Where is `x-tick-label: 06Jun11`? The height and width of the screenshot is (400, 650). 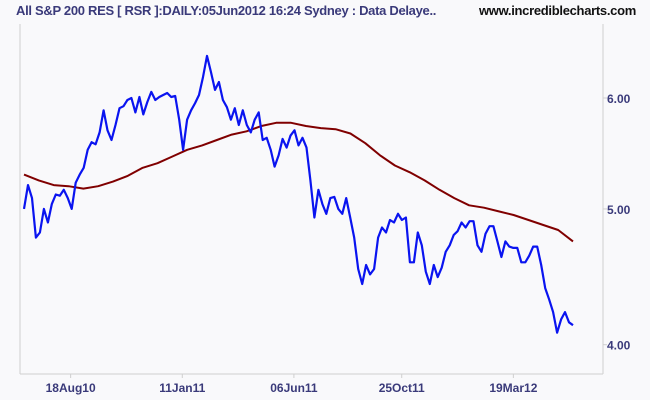 x-tick-label: 06Jun11 is located at coordinates (294, 388).